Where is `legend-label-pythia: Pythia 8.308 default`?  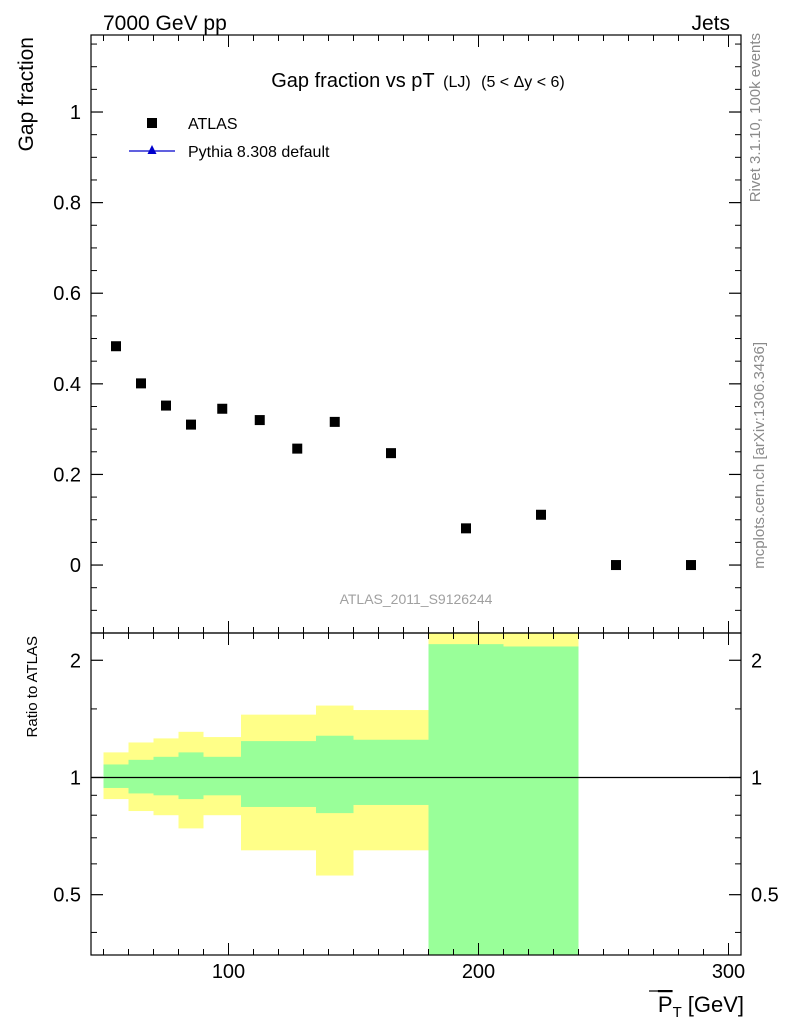 legend-label-pythia: Pythia 8.308 default is located at coordinates (259, 152).